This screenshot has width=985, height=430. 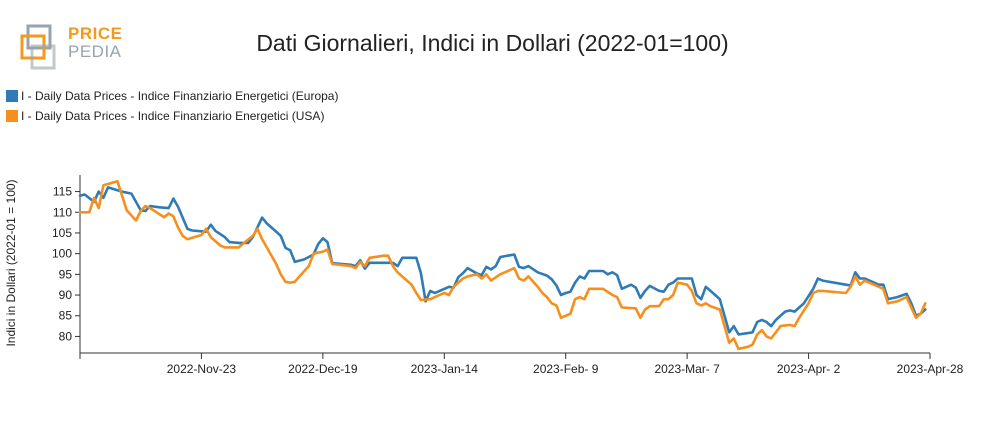 I want to click on legend-swatch-usa, so click(x=12, y=116).